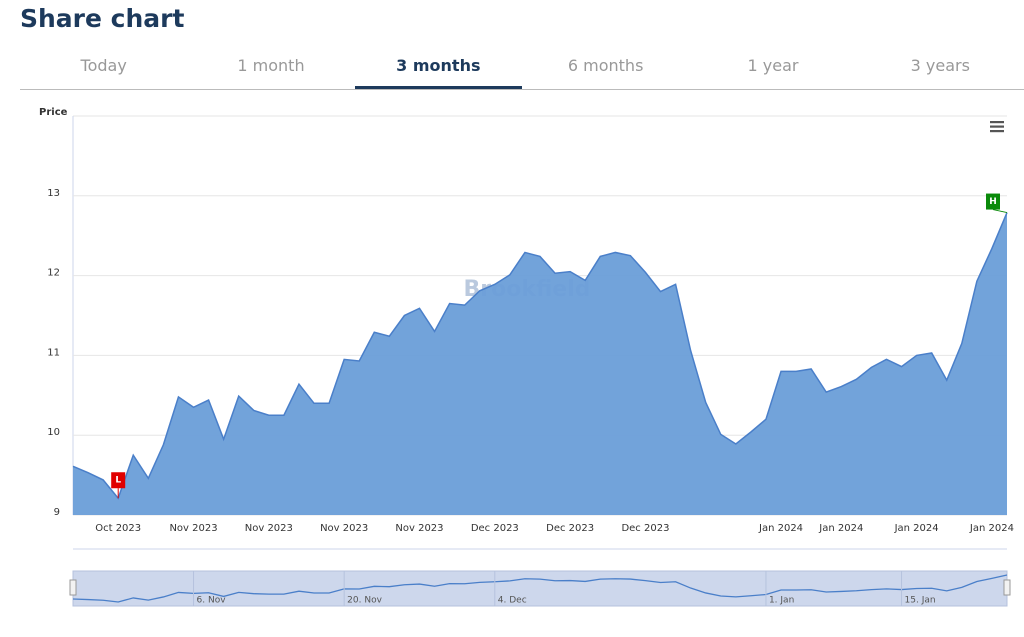  I want to click on tab: 1 year, so click(773, 65).